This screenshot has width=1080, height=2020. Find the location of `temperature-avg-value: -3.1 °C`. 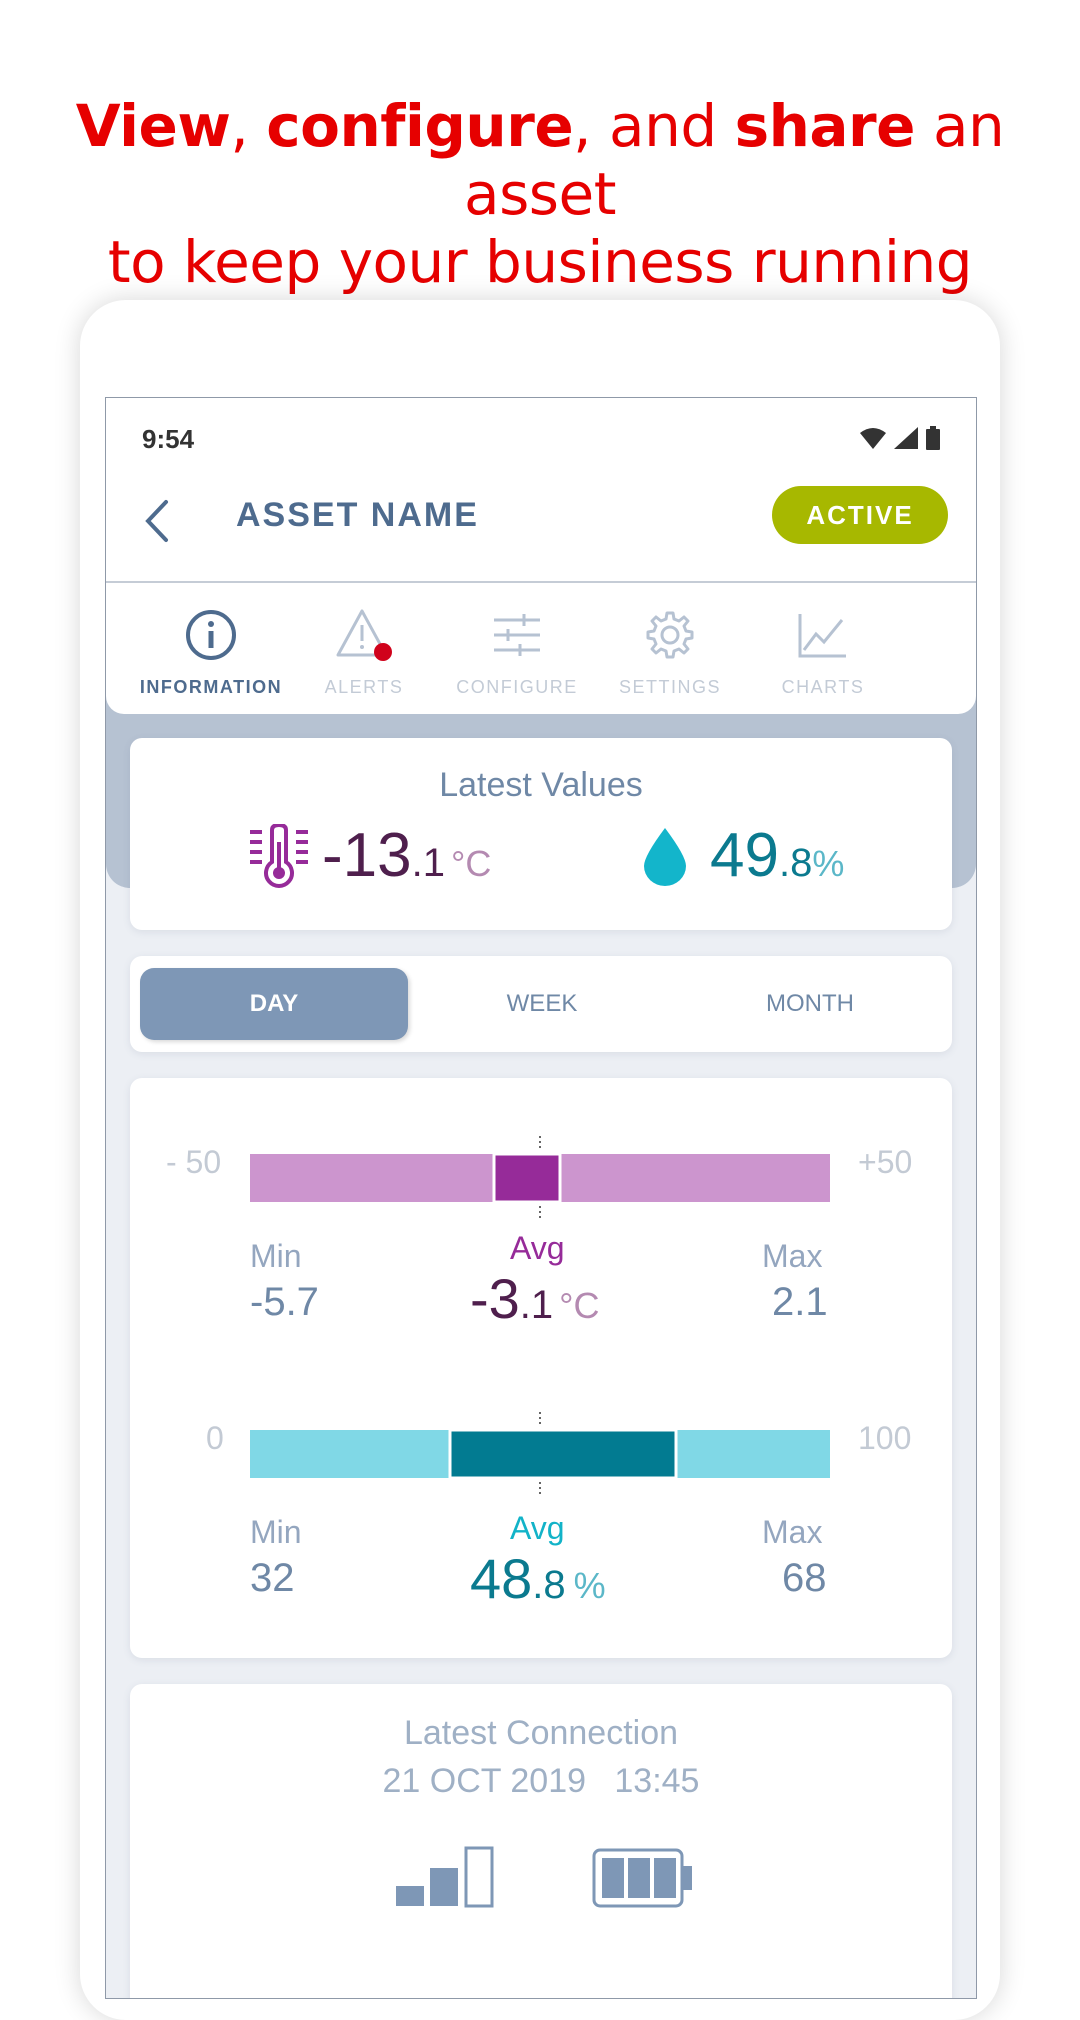

temperature-avg-value: -3.1 °C is located at coordinates (535, 1298).